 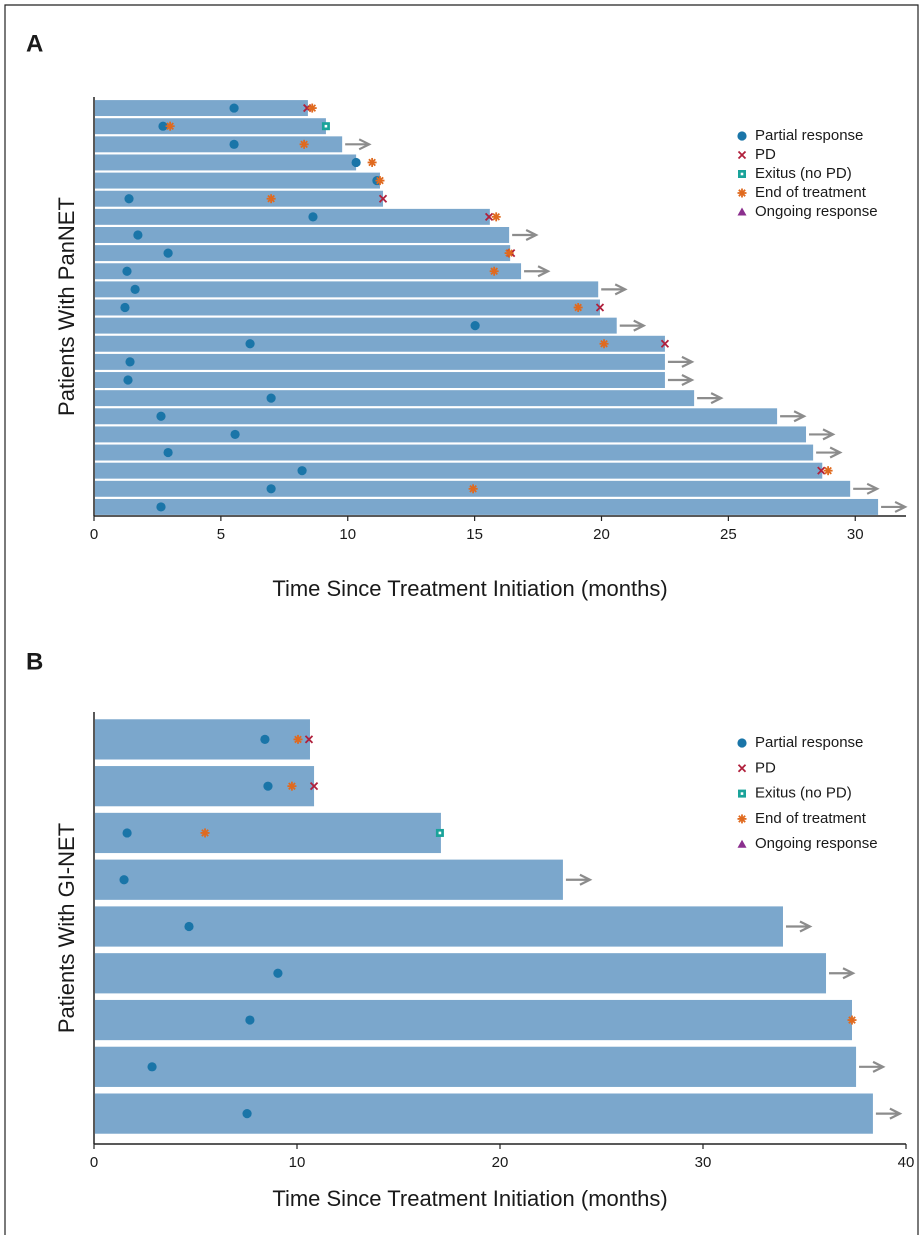 What do you see at coordinates (803, 793) in the screenshot?
I see `legend-label: Exitus (no PD)` at bounding box center [803, 793].